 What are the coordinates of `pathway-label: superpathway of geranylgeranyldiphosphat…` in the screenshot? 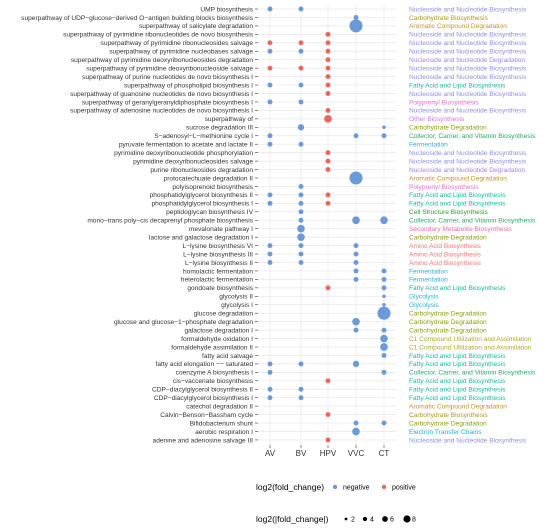 It's located at (167, 102).